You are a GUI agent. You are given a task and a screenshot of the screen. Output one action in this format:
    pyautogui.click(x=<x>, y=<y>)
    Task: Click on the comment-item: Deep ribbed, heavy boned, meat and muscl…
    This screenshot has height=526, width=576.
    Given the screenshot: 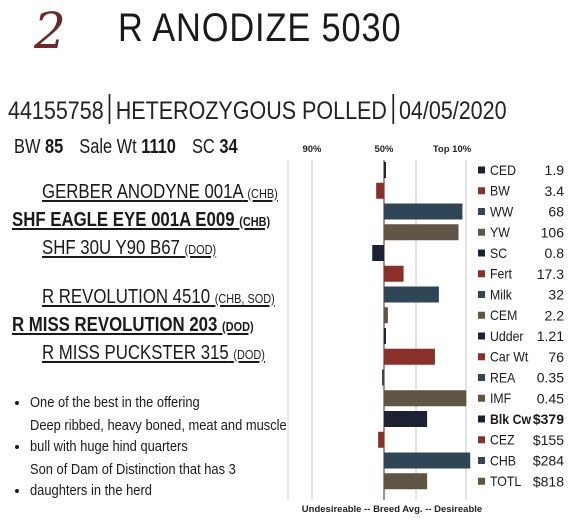 What is the action you would take?
    pyautogui.click(x=158, y=436)
    